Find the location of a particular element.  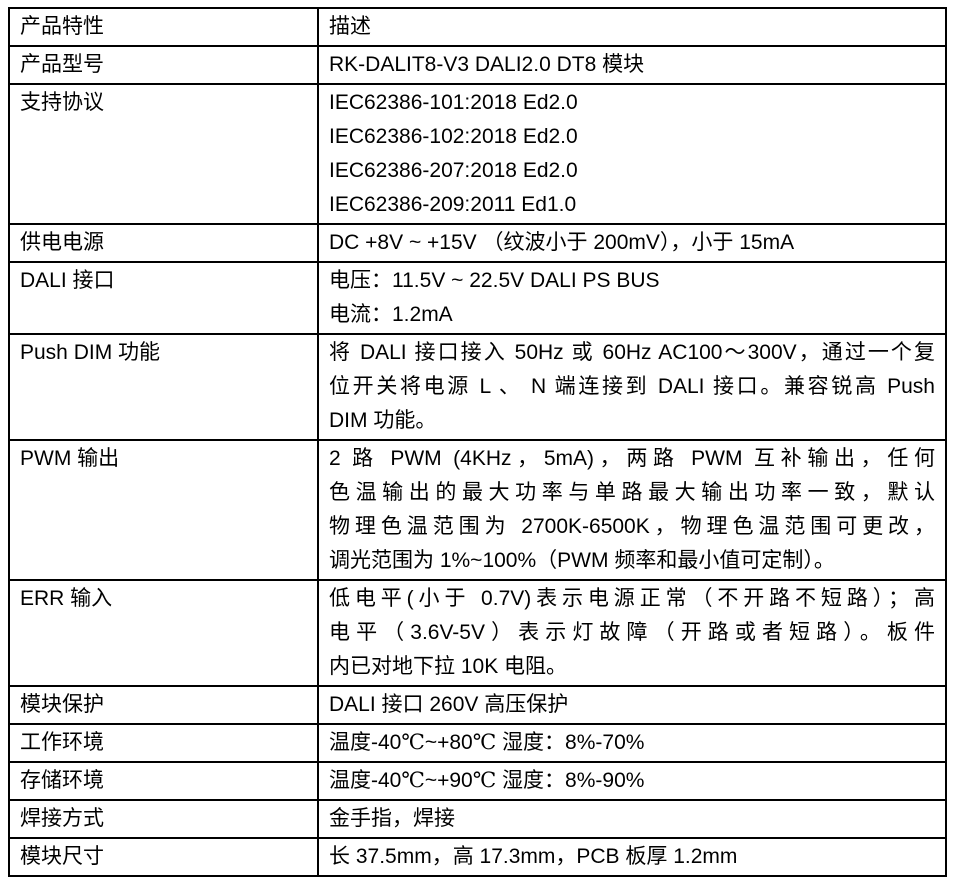

feature-label: 产品型号 is located at coordinates (62, 64).